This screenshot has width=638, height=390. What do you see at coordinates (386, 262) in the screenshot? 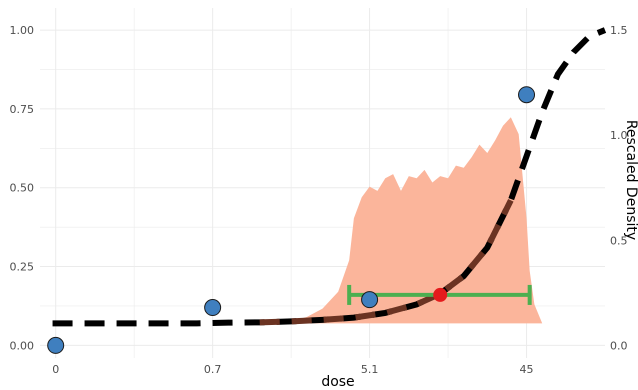
I see `fitted-curve-inside-density` at bounding box center [386, 262].